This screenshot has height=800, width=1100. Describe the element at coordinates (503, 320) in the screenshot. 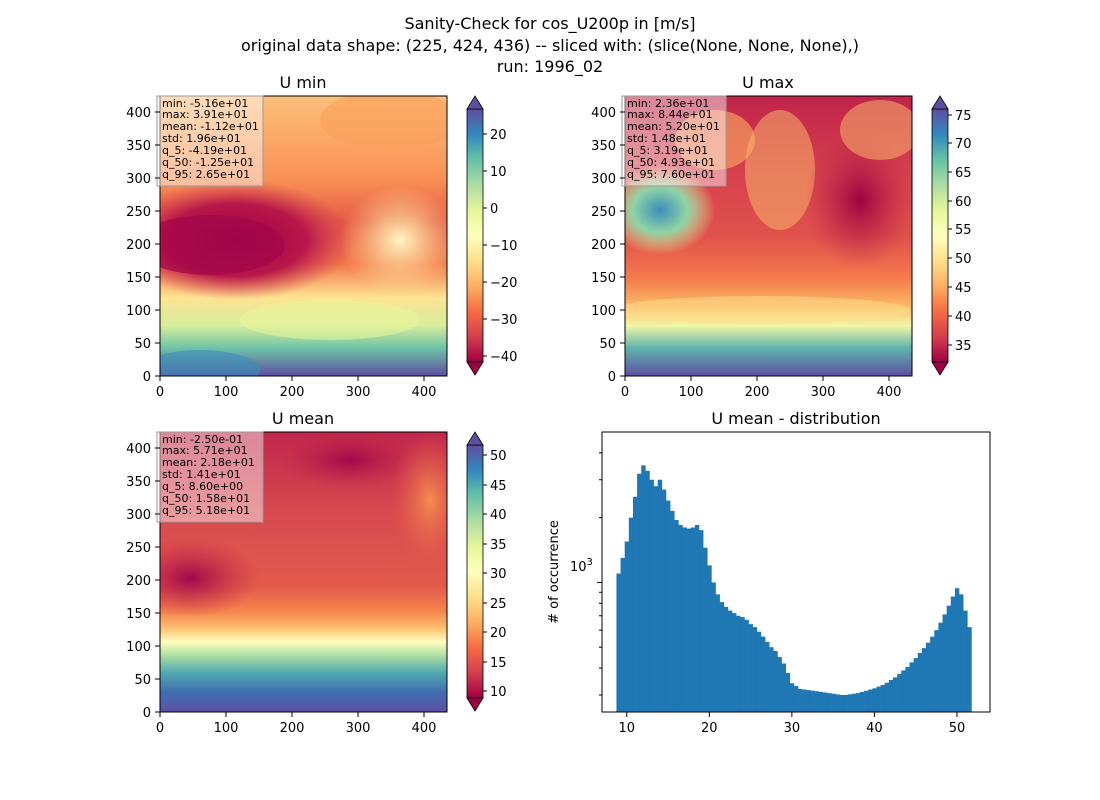

I see `colorbar-tick-label: −30` at that location.